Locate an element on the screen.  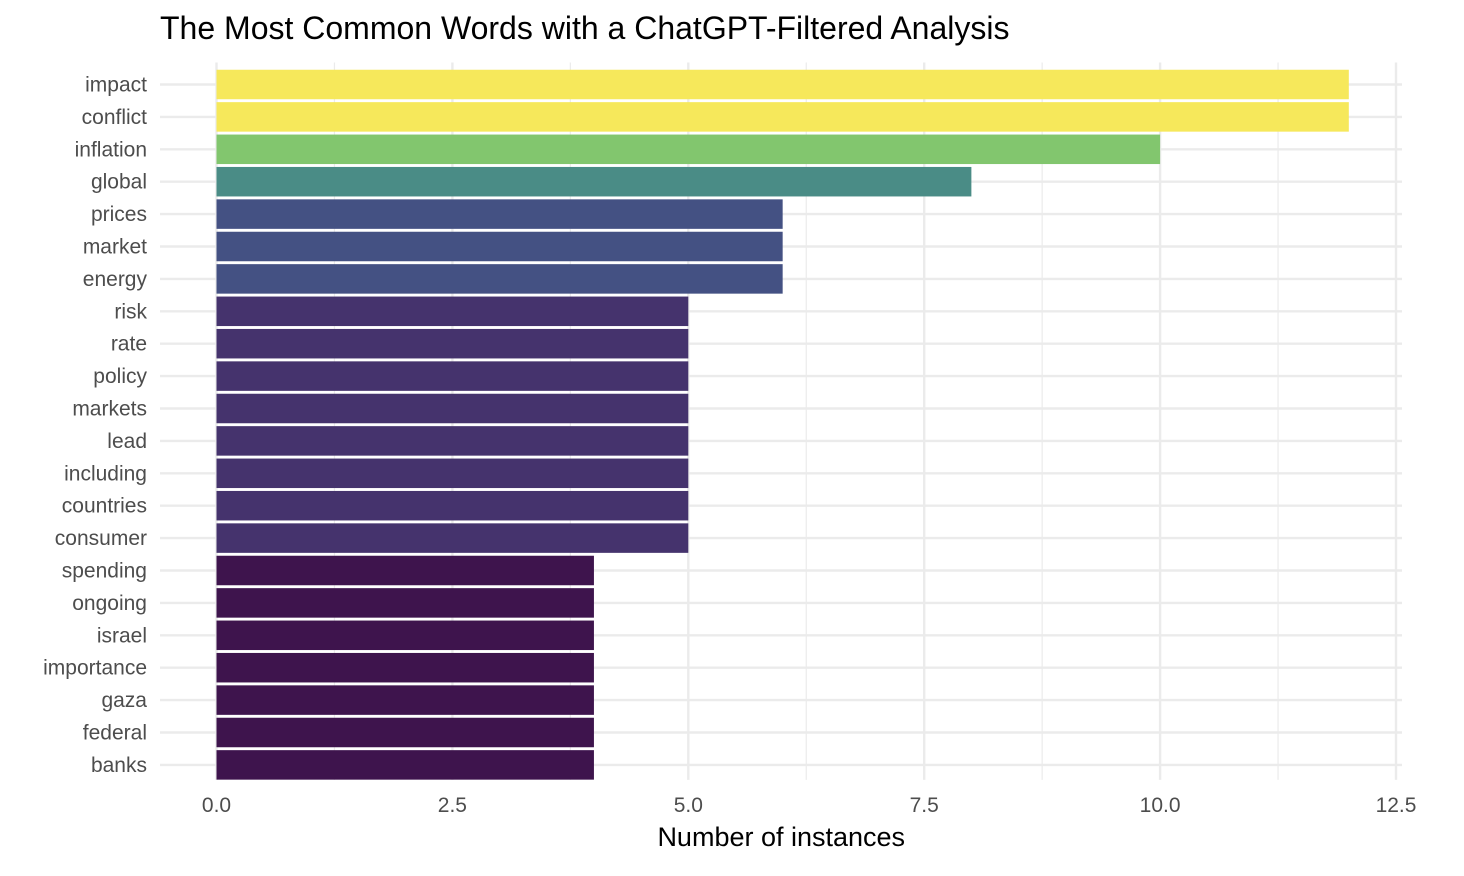
bar-consumer is located at coordinates (452, 538).